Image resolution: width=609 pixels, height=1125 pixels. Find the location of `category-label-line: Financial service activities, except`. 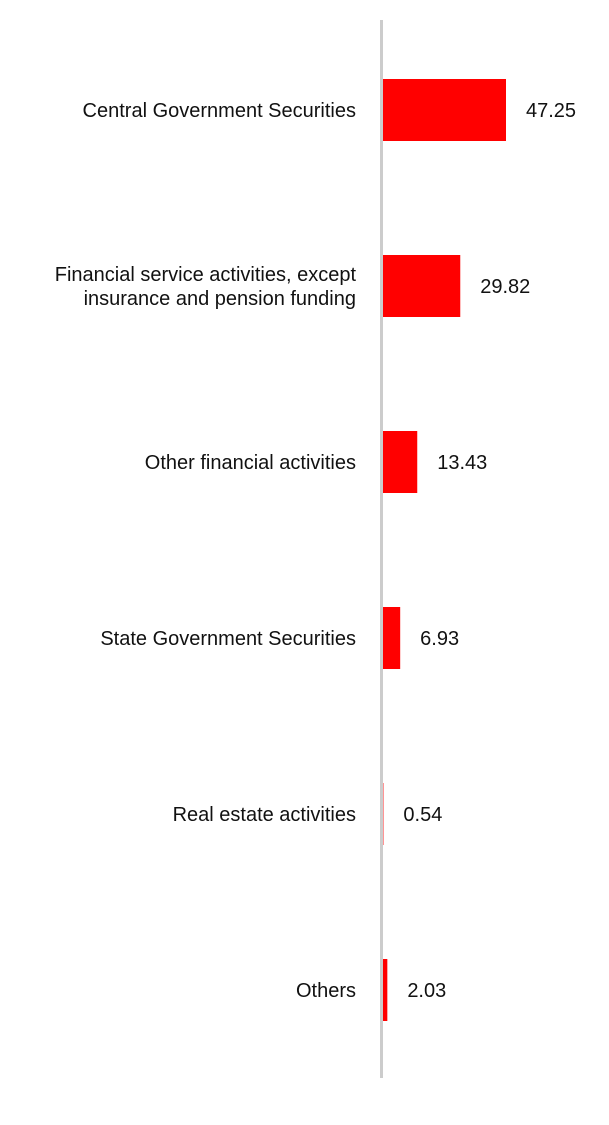

category-label-line: Financial service activities, except is located at coordinates (206, 275).